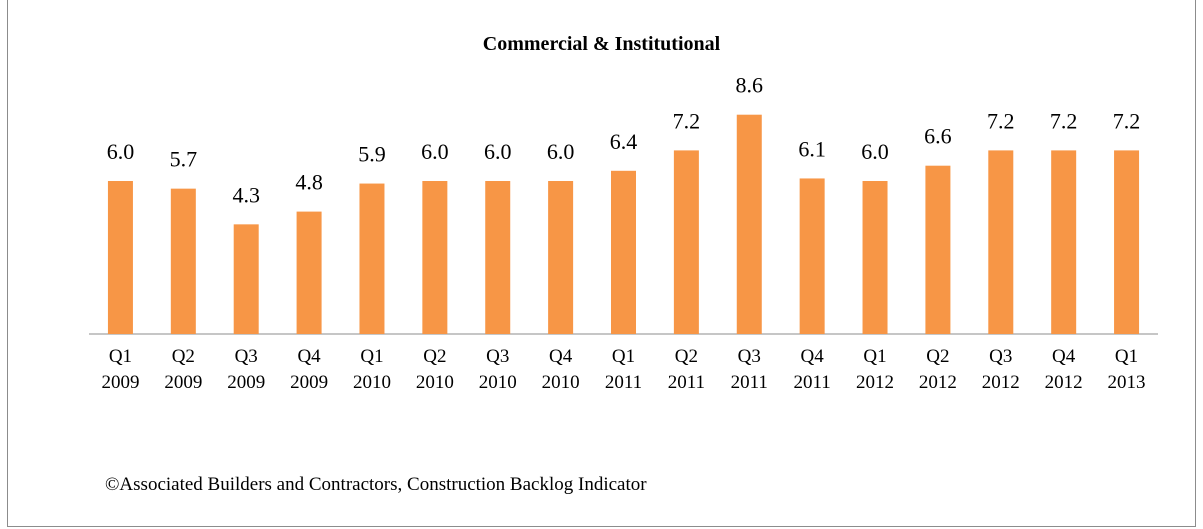 The height and width of the screenshot is (529, 1203). Describe the element at coordinates (623, 369) in the screenshot. I see `x-tick-label: Q1 2011` at that location.